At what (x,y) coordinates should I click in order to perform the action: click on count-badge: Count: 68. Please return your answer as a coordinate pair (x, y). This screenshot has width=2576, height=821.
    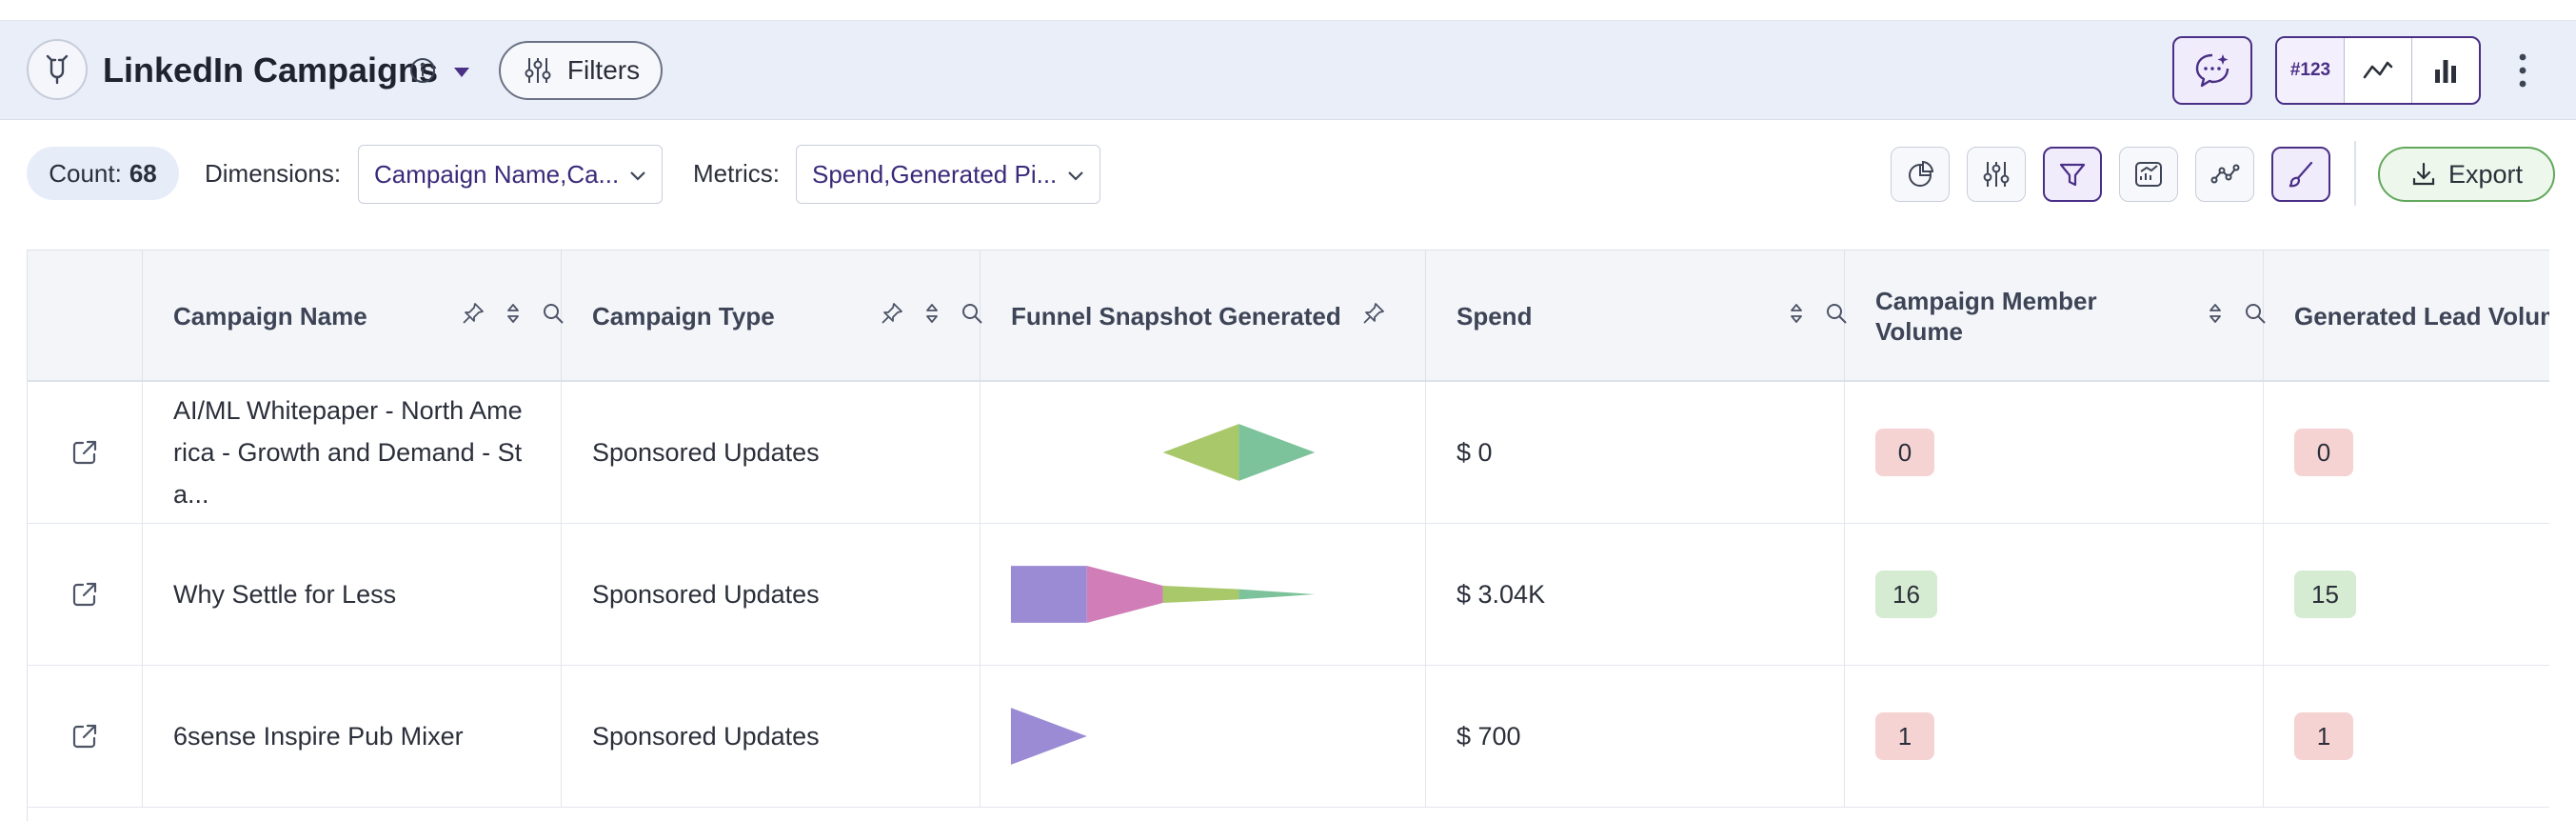
    Looking at the image, I should click on (103, 173).